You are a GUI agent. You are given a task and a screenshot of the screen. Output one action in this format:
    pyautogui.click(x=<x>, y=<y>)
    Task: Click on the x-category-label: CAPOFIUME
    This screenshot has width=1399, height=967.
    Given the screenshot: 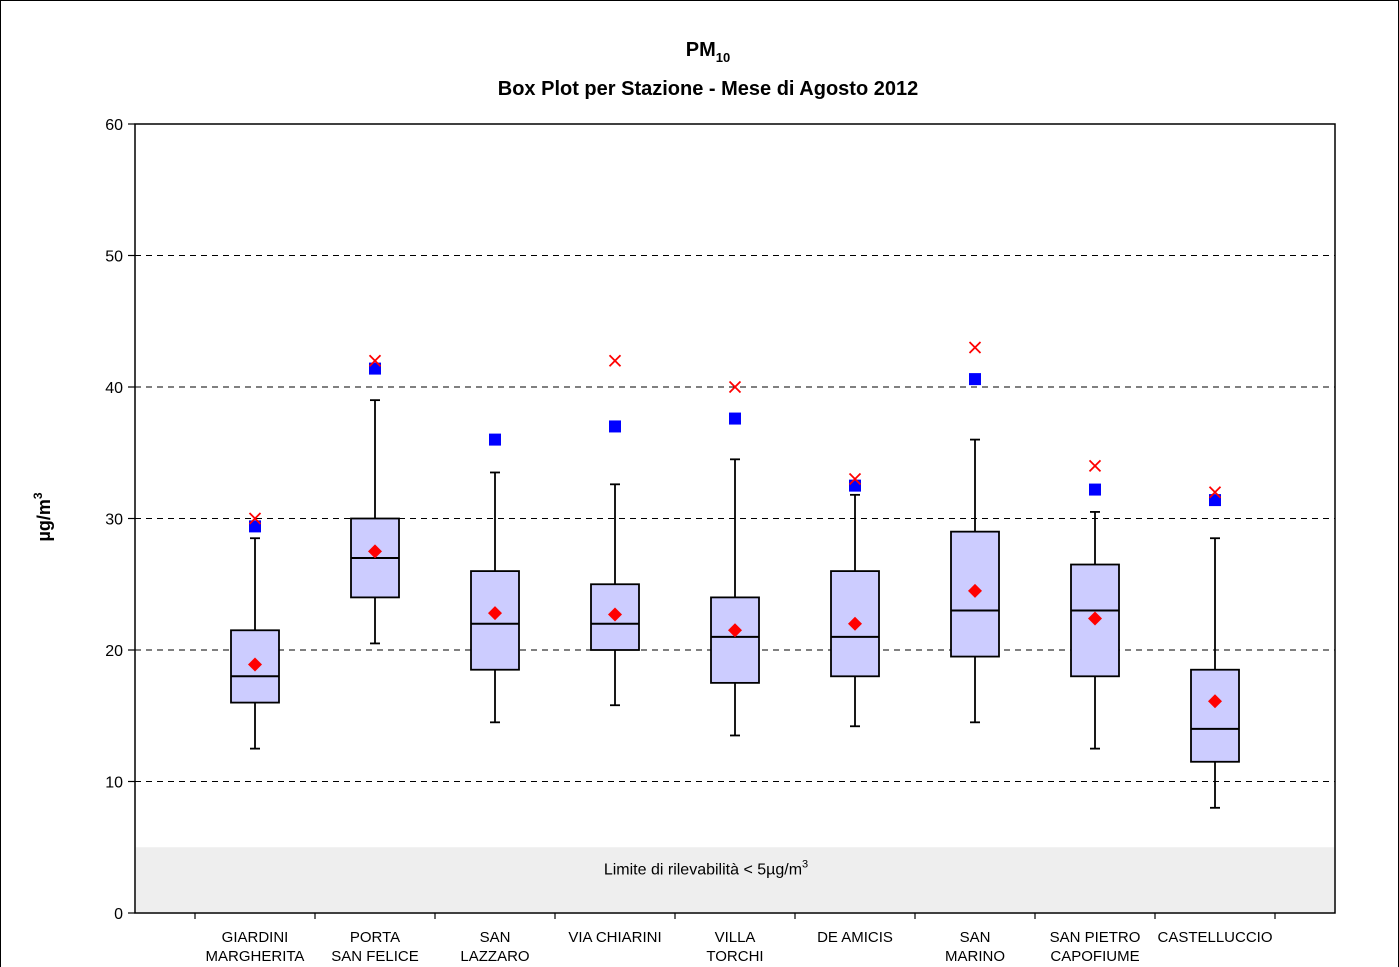 What is the action you would take?
    pyautogui.click(x=1094, y=956)
    